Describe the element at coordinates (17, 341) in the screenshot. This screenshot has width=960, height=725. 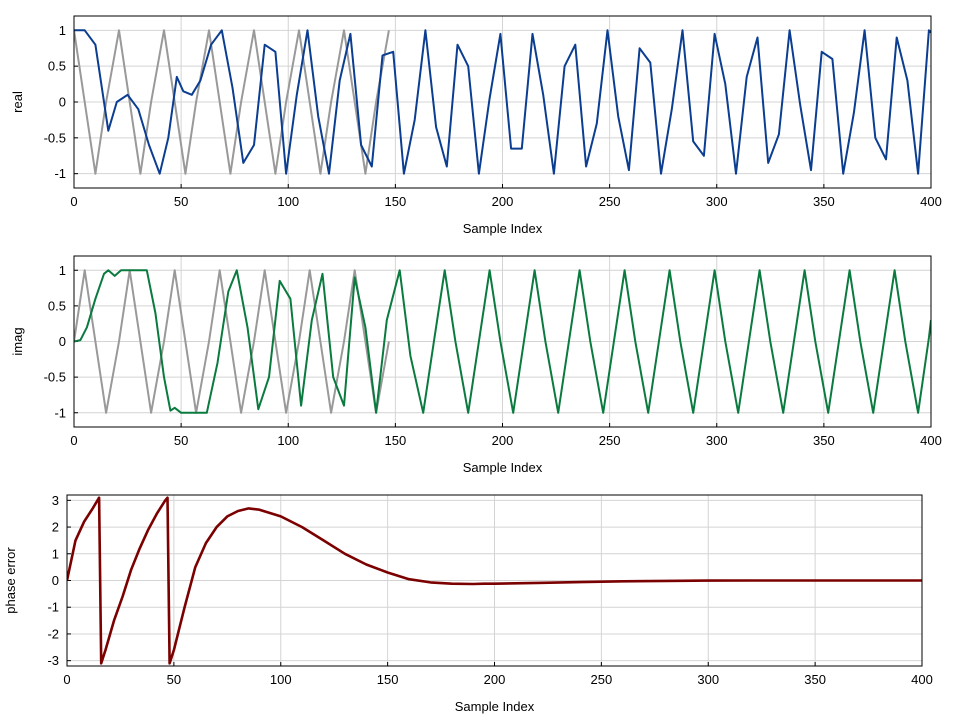
I see `y-axis-label: imag` at that location.